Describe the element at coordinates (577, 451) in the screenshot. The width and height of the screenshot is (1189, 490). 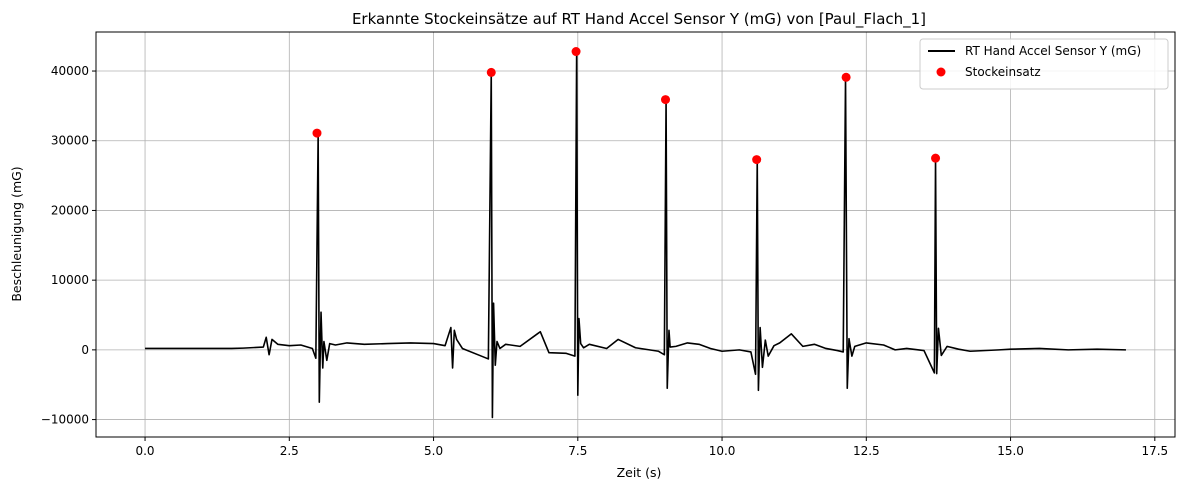
I see `x-tick-label: 7.5` at that location.